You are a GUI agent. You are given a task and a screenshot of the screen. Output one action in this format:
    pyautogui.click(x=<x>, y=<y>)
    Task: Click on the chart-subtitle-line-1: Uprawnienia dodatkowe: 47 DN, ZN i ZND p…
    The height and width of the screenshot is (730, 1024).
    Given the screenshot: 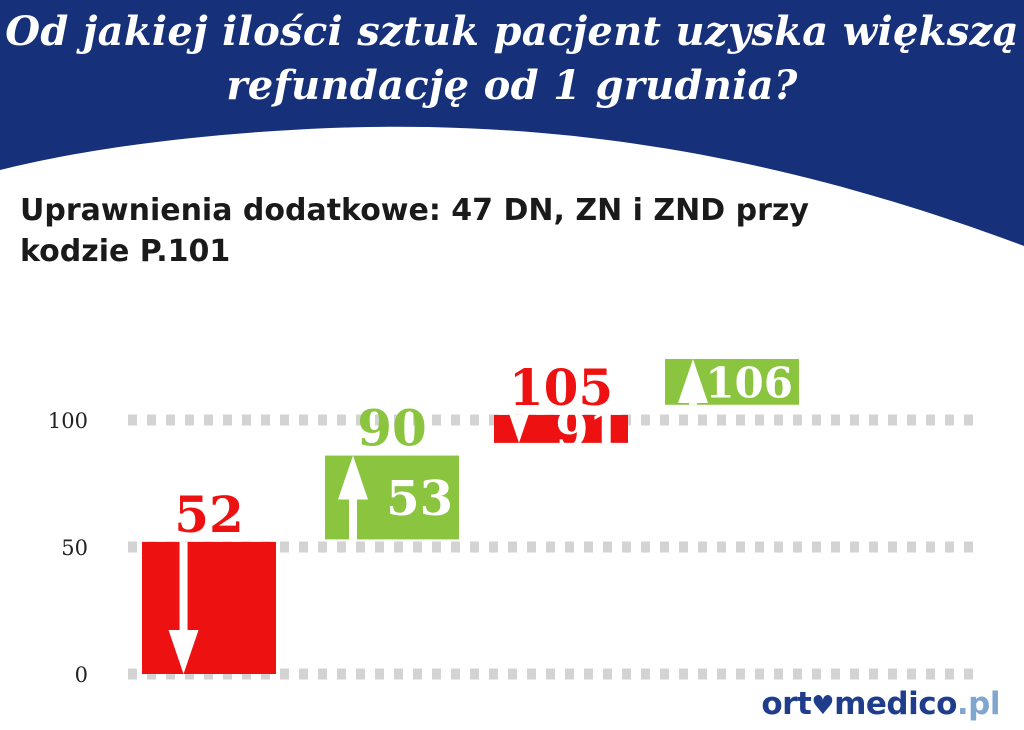 What is the action you would take?
    pyautogui.click(x=414, y=210)
    